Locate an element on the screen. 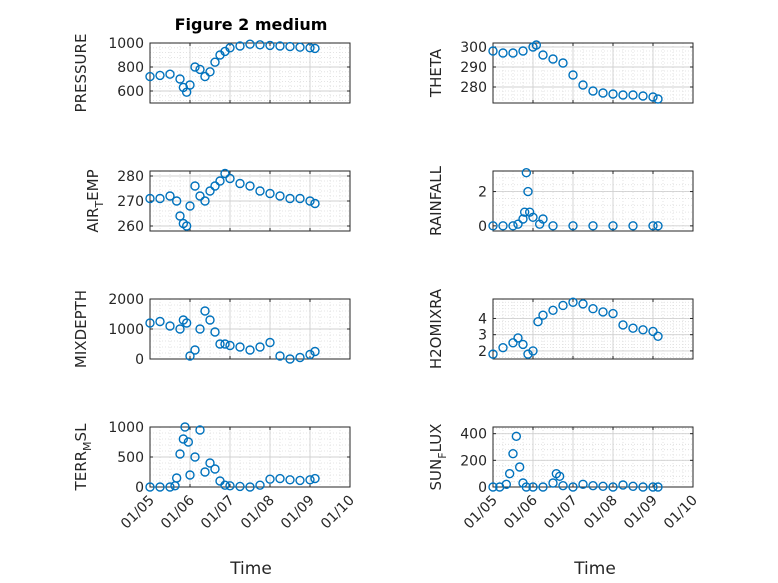  y-axis-label: THETA is located at coordinates (436, 73).